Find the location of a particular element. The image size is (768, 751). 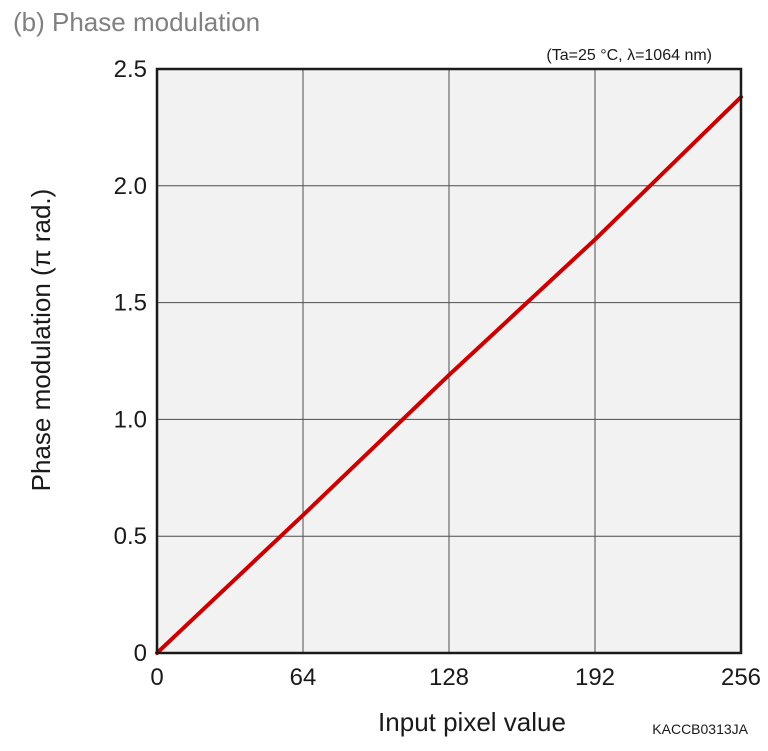

x-tick-label: 128 is located at coordinates (449, 677).